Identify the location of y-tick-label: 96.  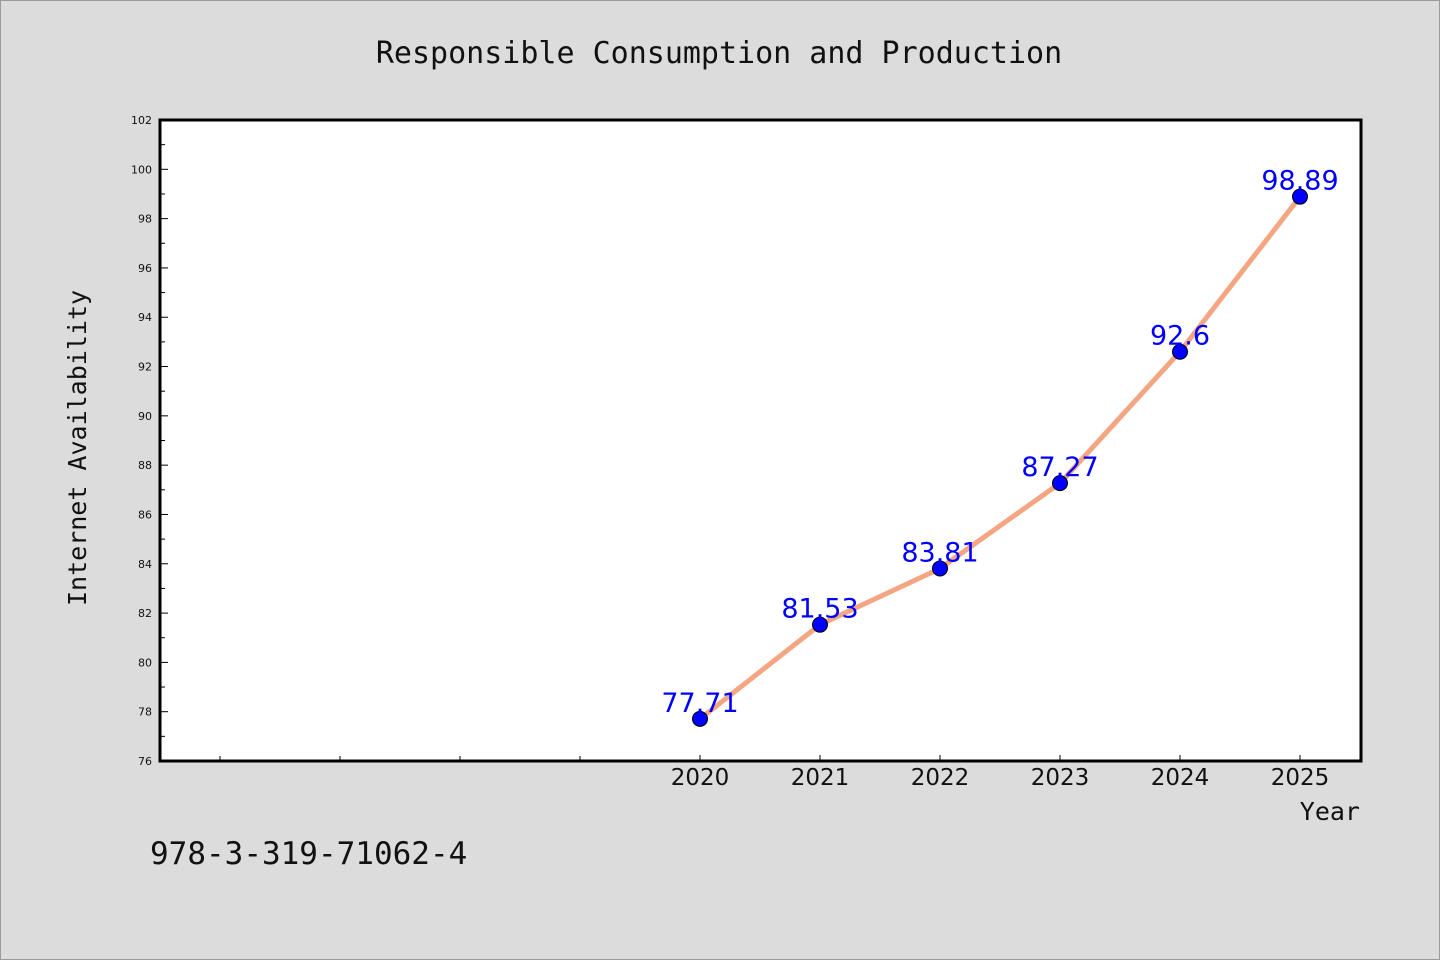
(145, 268).